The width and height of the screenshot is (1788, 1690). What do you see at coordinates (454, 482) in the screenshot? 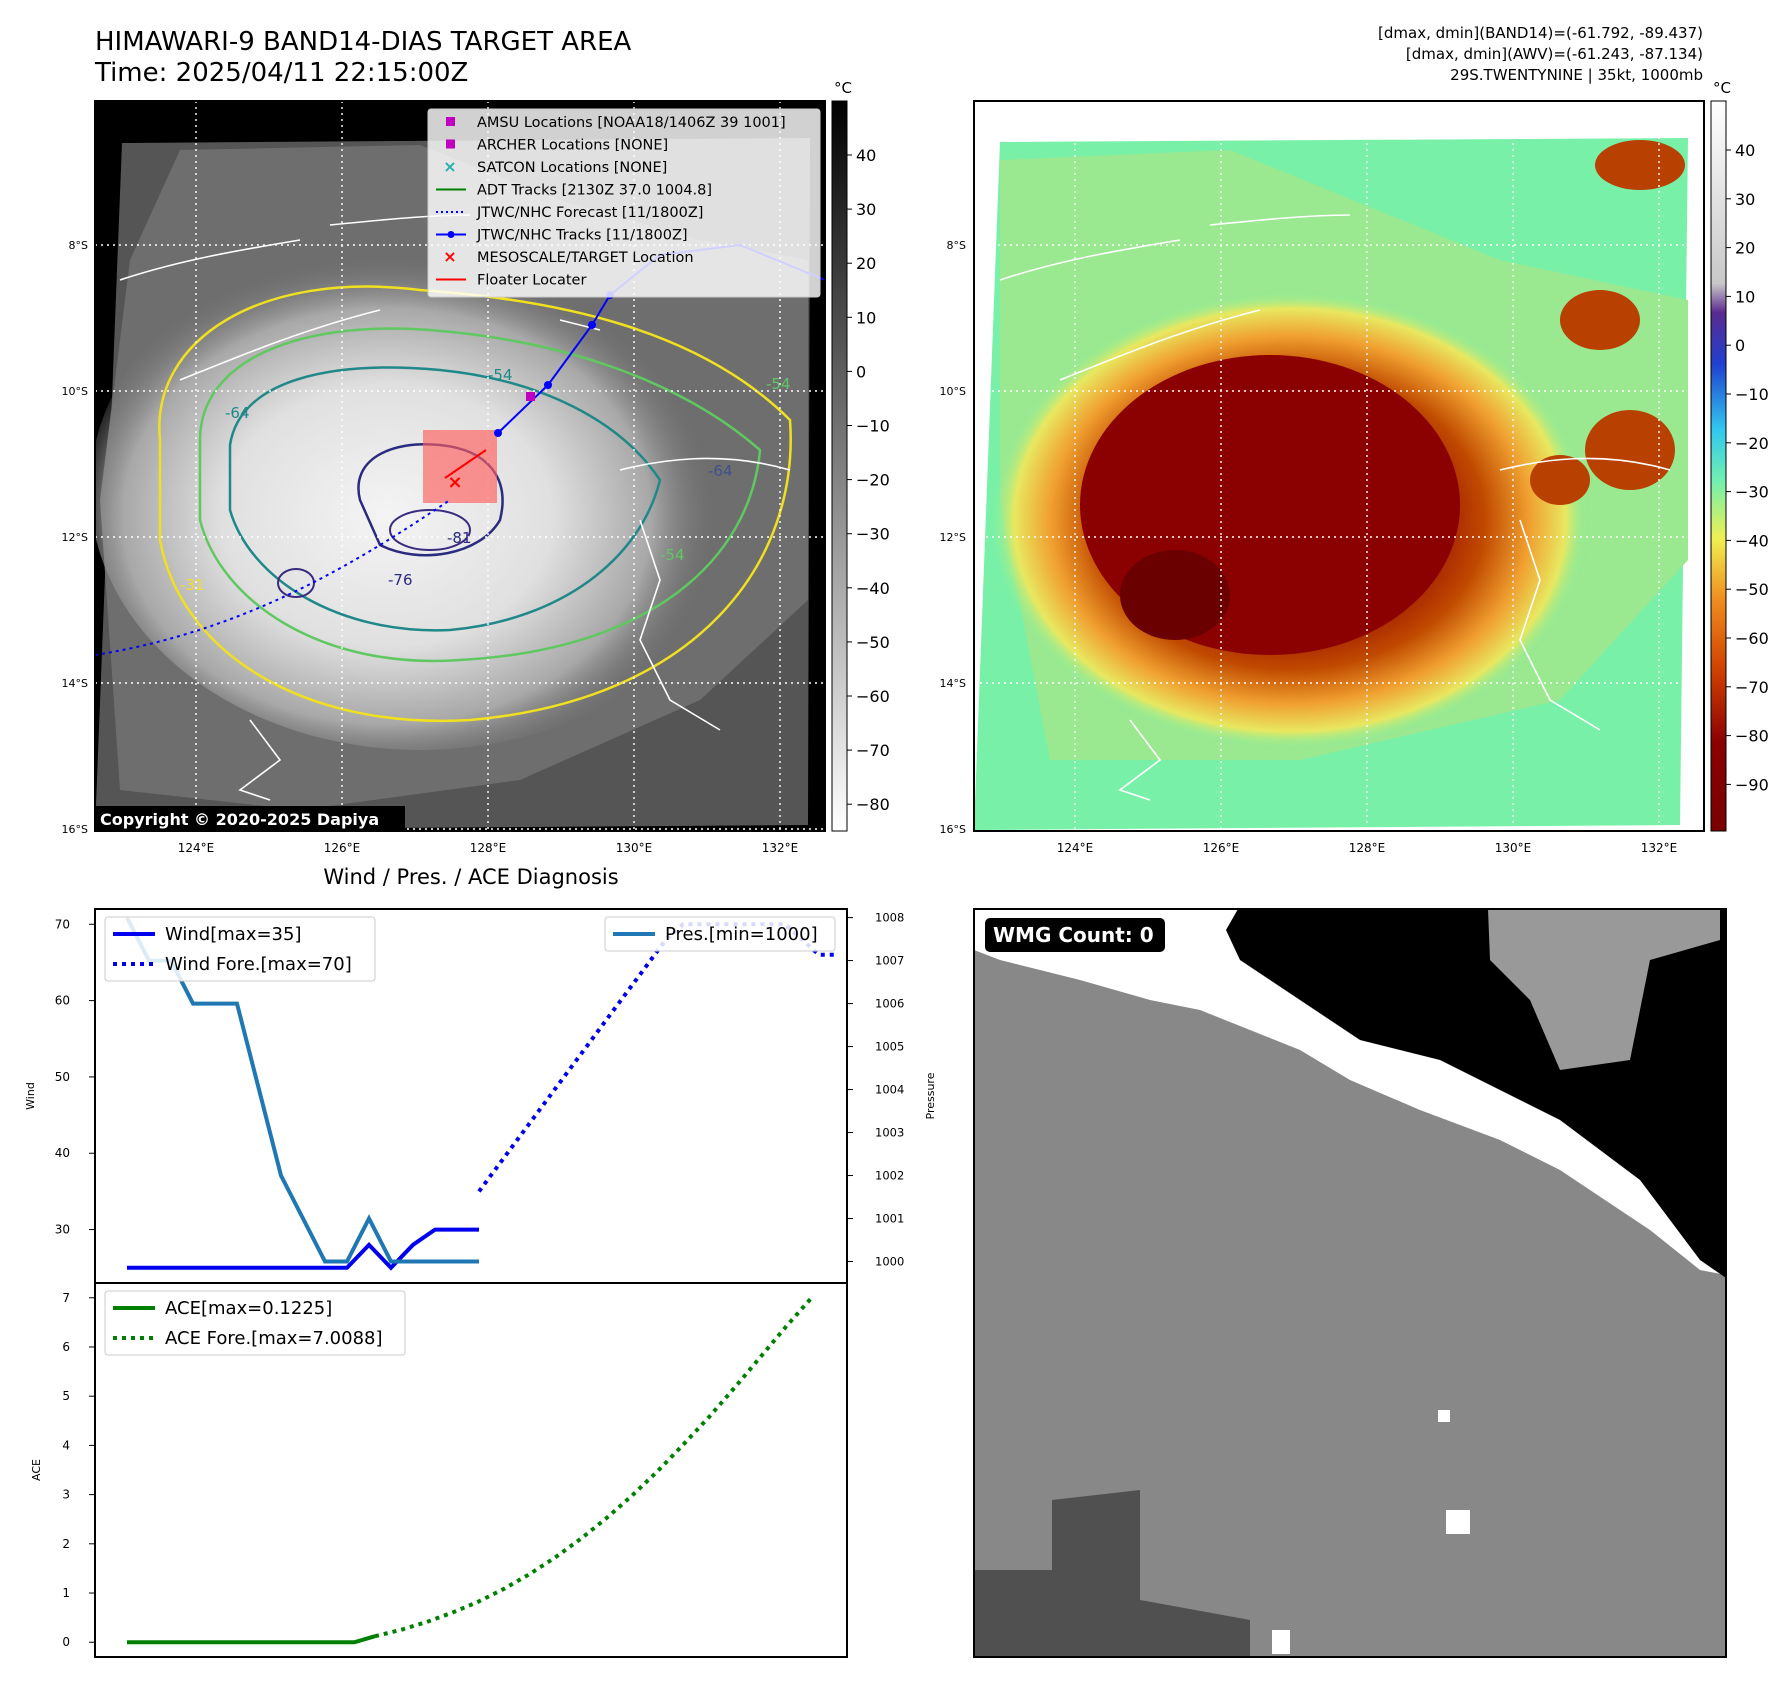
I see `target-marker: ×` at bounding box center [454, 482].